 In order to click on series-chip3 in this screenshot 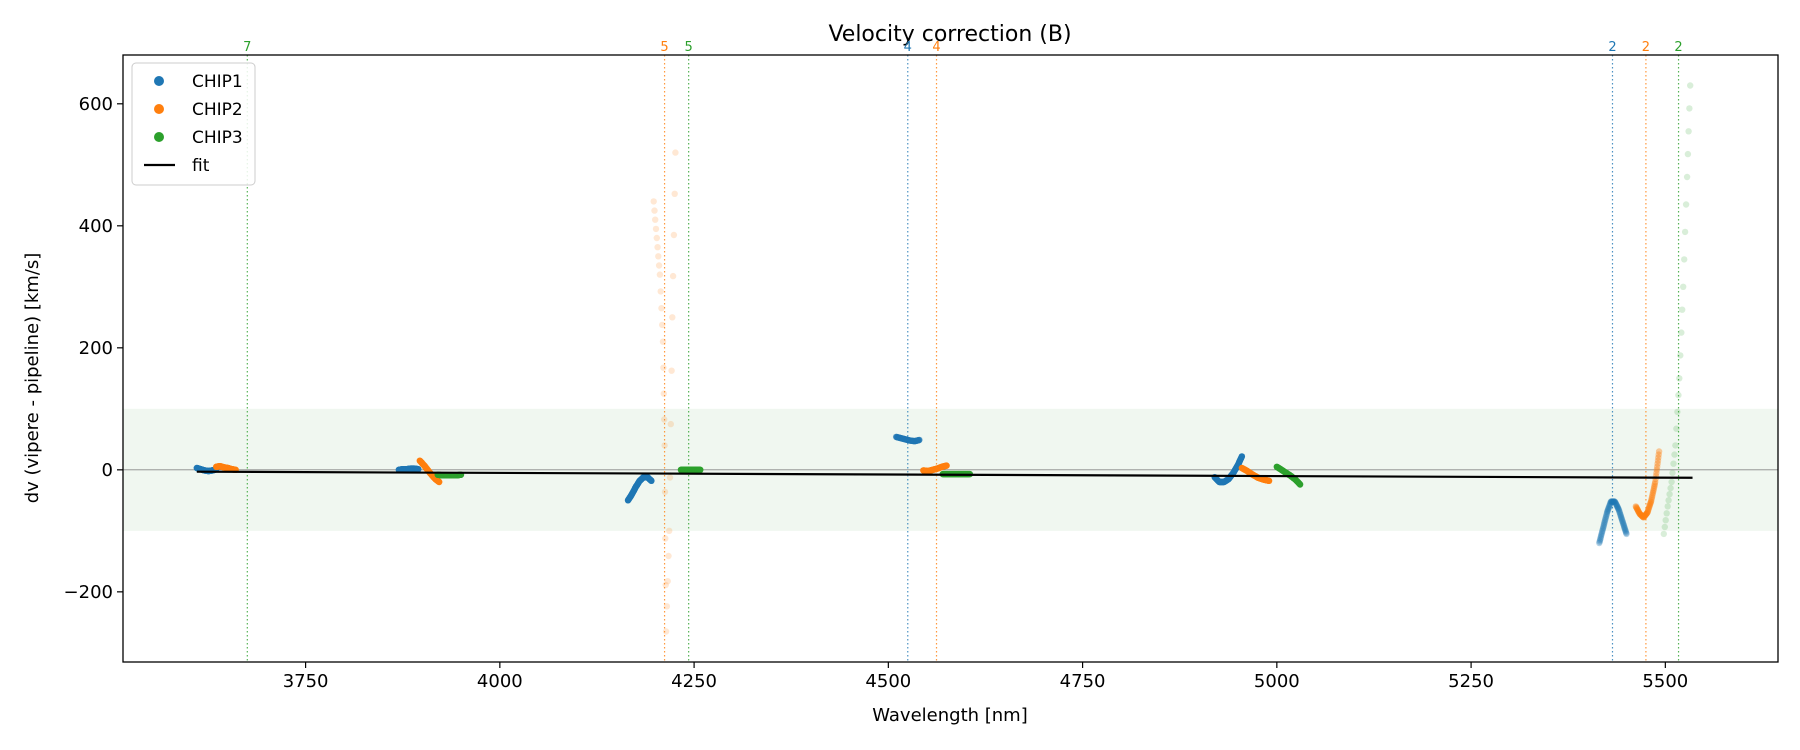, I will do `click(1677, 310)`.